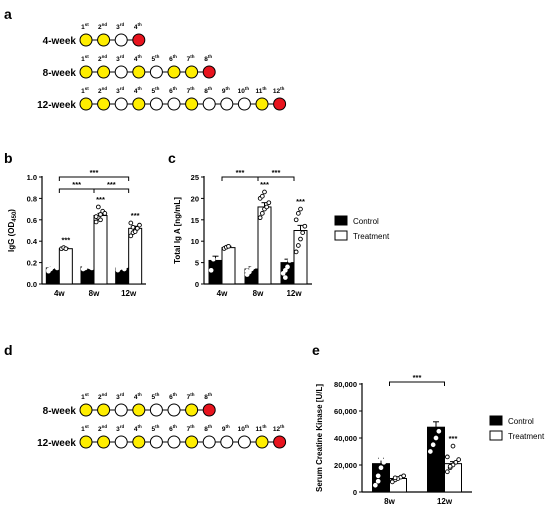 The width and height of the screenshot is (550, 513). Describe the element at coordinates (355, 492) in the screenshot. I see `y-tick-label: 0` at that location.